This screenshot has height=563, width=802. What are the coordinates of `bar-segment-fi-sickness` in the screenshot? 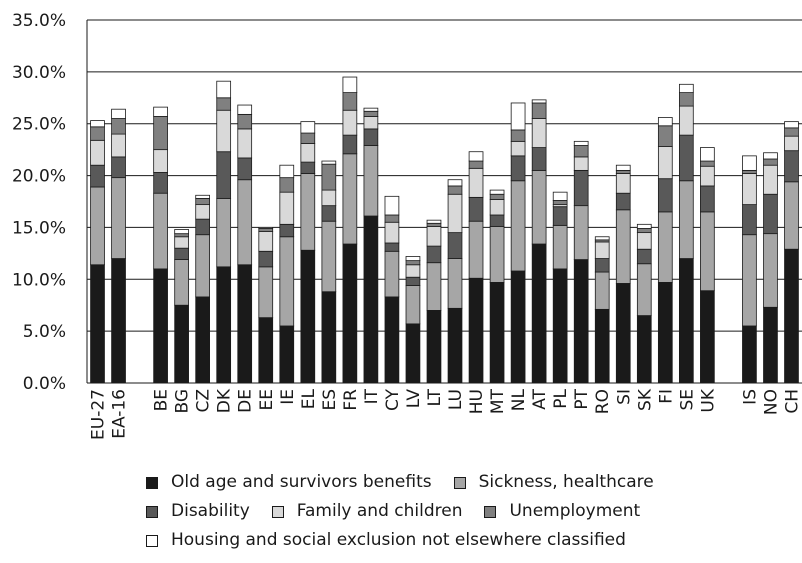 It's located at (665, 247).